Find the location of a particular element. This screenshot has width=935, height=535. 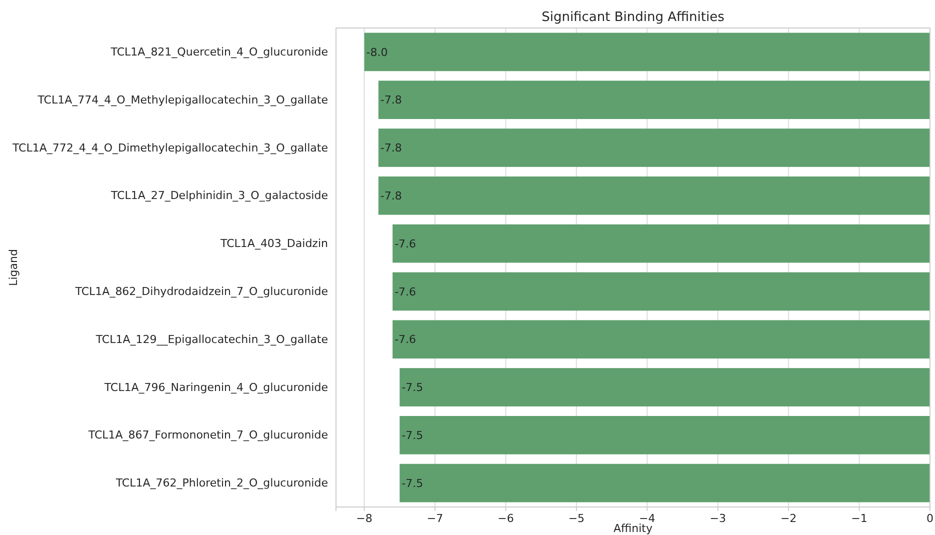

x-tick-label: −4 is located at coordinates (647, 518).